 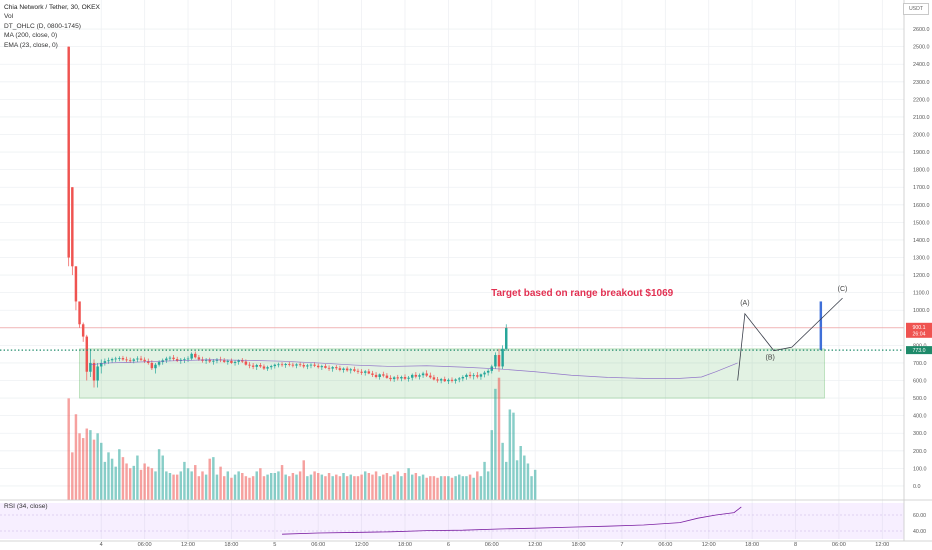 I want to click on currency-button: USDT, so click(x=916, y=9).